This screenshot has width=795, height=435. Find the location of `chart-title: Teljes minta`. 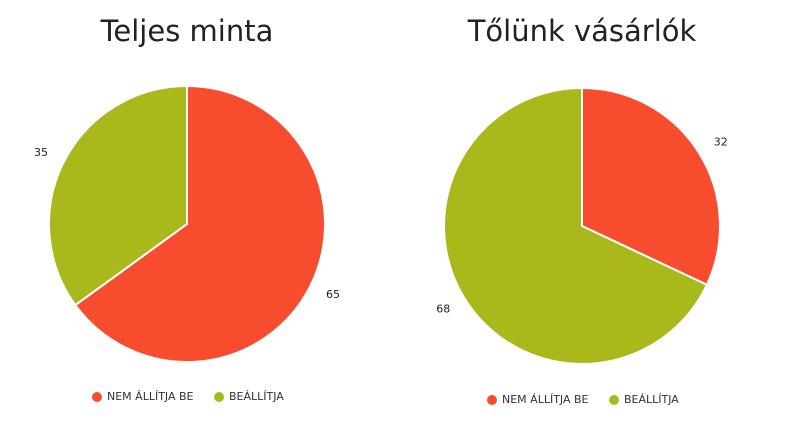

chart-title: Teljes minta is located at coordinates (187, 31).